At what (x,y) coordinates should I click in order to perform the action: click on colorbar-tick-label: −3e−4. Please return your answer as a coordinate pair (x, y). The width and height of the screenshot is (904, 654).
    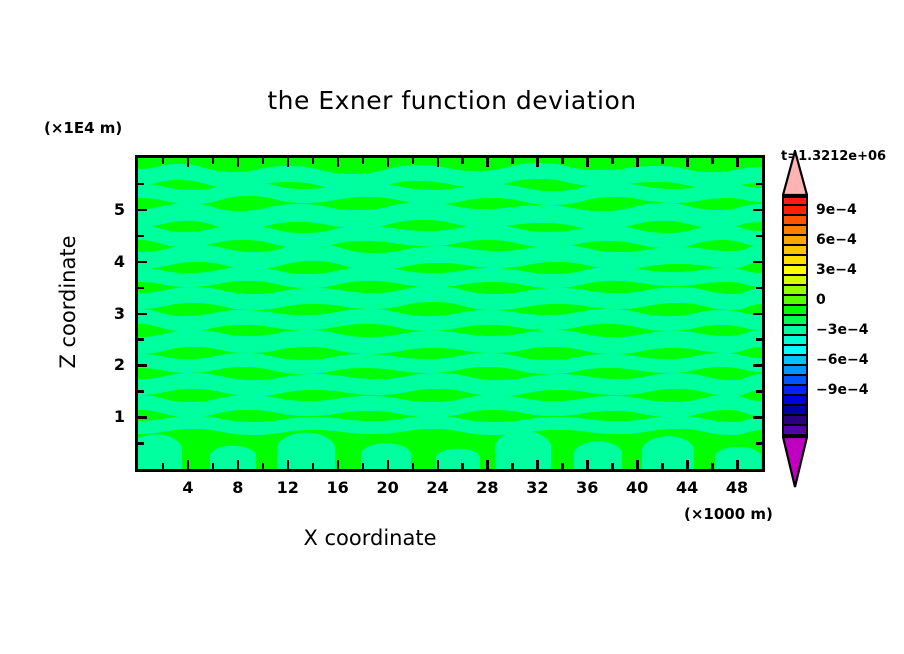
    Looking at the image, I should click on (842, 330).